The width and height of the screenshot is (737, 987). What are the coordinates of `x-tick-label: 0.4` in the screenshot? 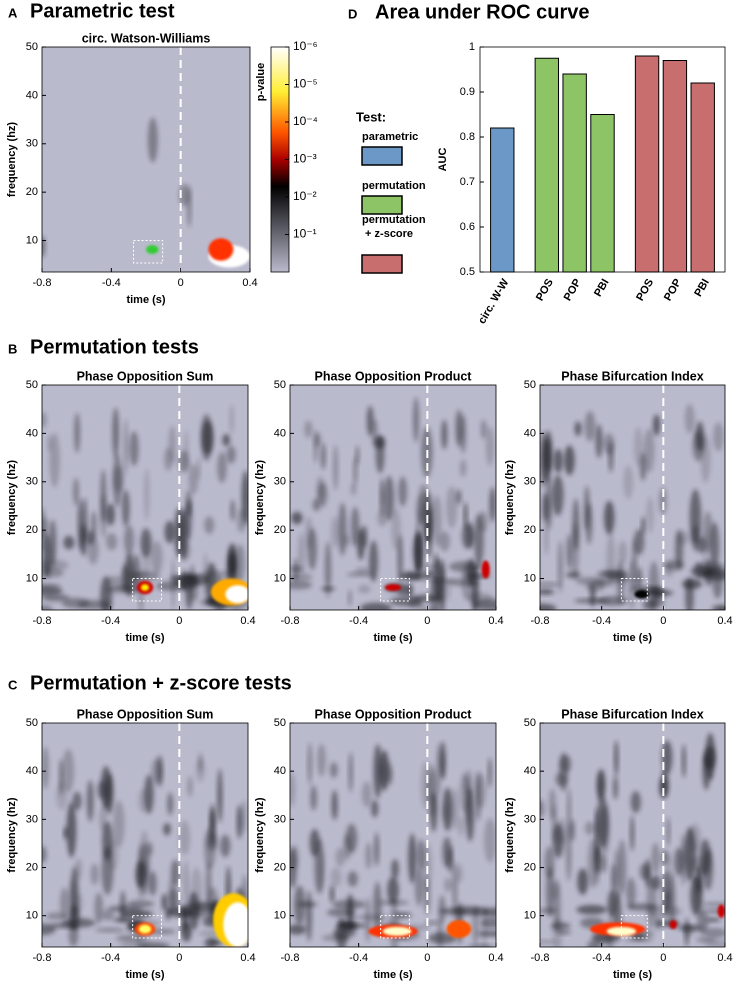 It's located at (495, 621).